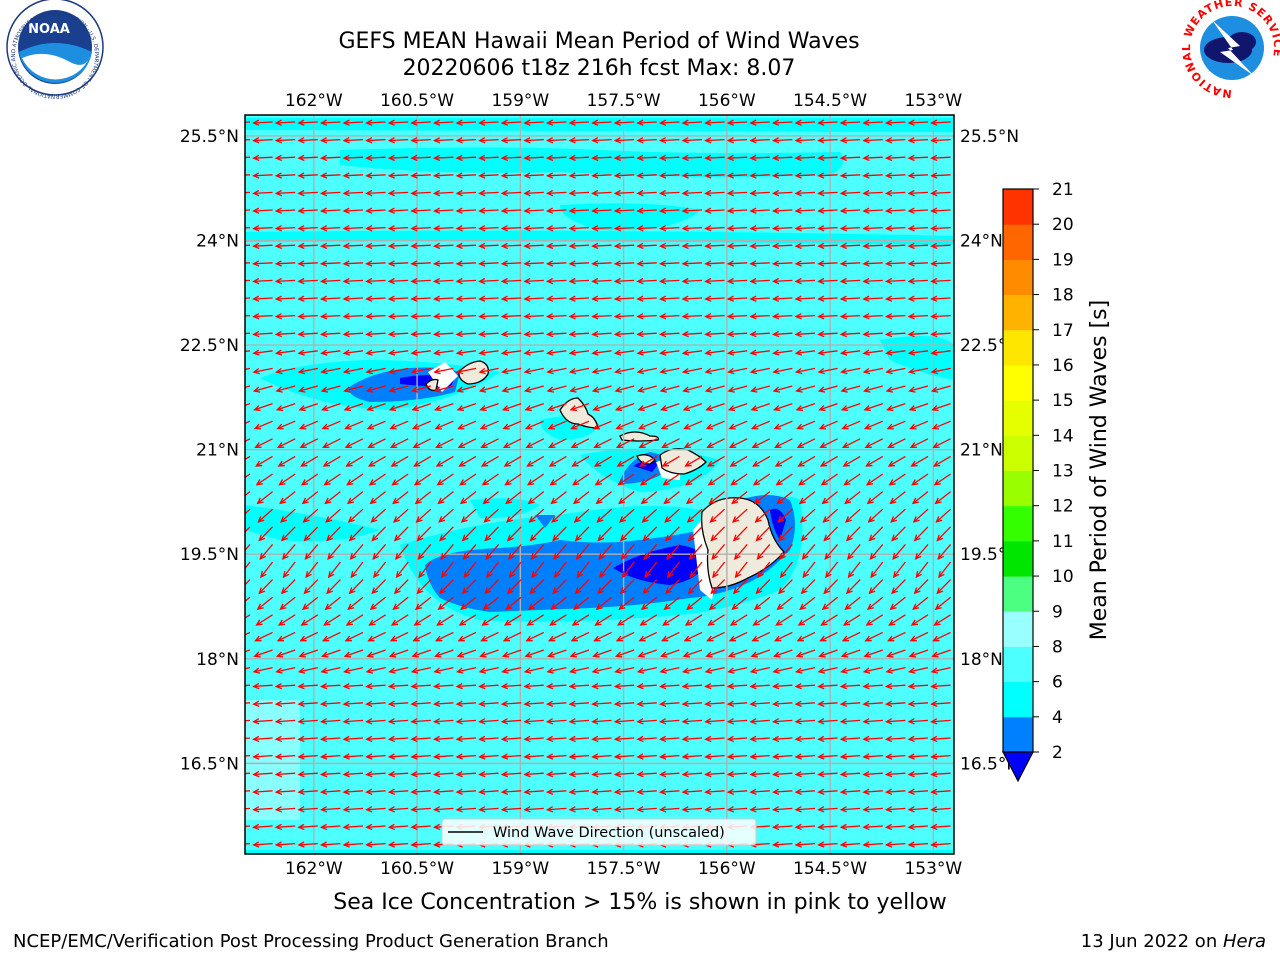 The width and height of the screenshot is (1280, 960). Describe the element at coordinates (217, 451) in the screenshot. I see `lat-label-left: 21°N` at that location.